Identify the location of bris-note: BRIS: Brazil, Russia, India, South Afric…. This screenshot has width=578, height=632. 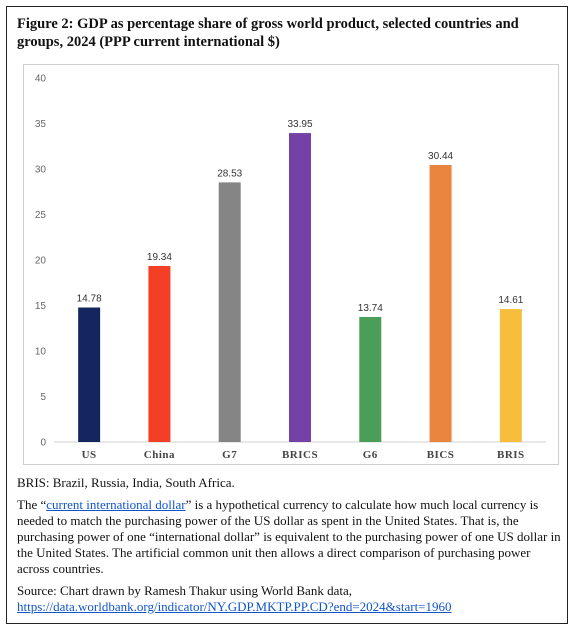
(126, 482).